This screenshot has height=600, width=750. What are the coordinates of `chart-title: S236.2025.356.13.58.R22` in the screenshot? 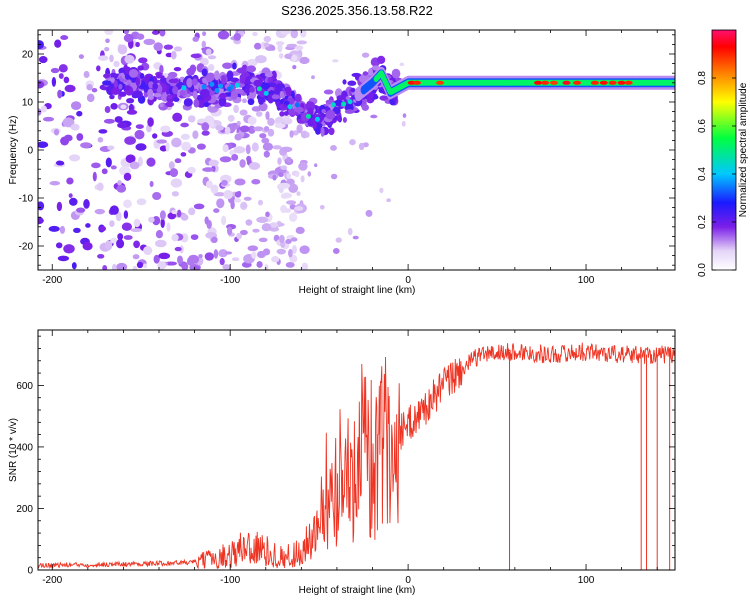 It's located at (357, 10).